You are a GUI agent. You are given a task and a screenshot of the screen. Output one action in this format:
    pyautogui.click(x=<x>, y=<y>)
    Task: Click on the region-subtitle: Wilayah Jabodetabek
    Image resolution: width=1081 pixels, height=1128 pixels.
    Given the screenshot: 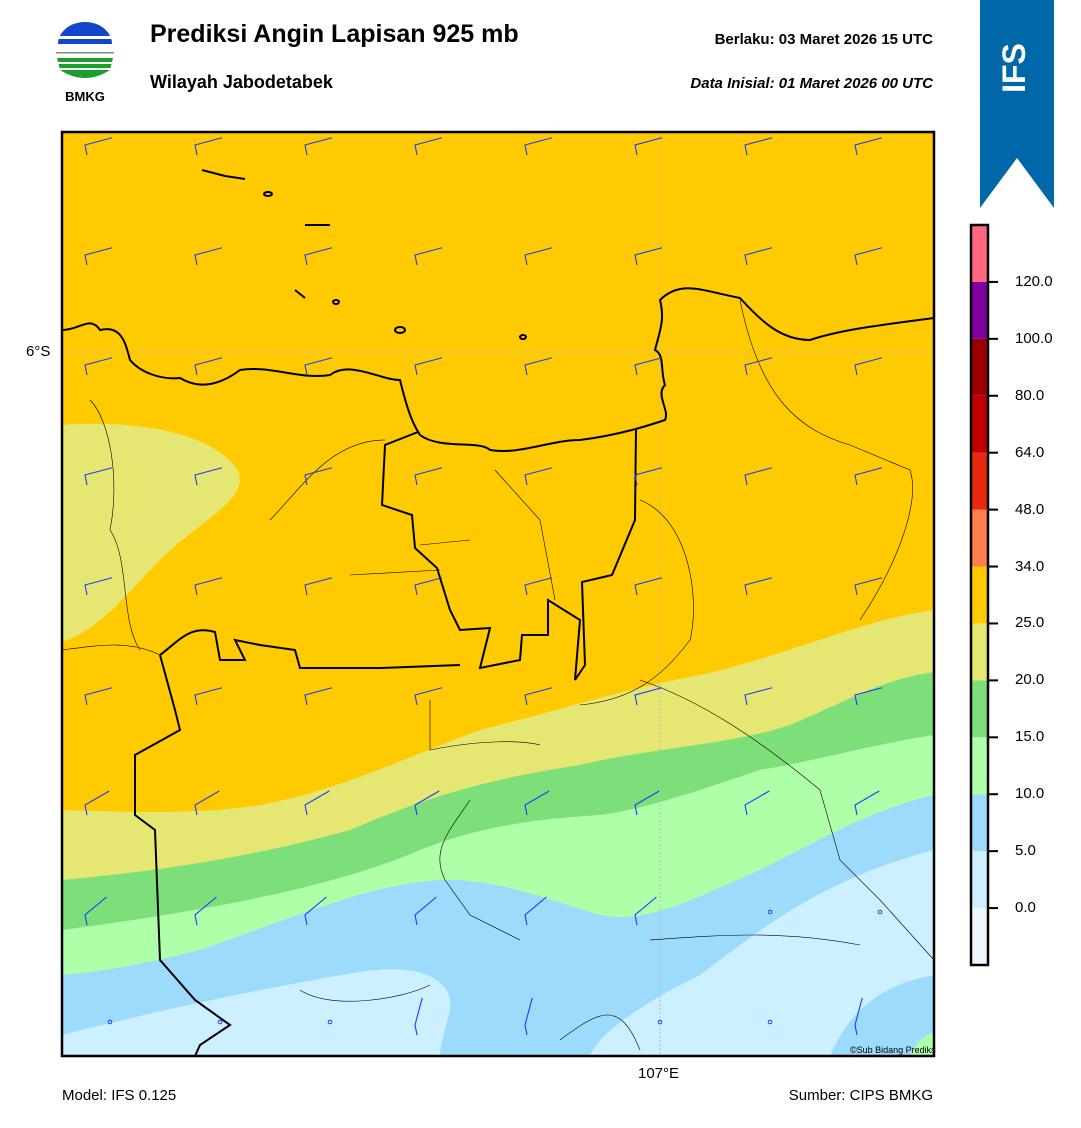 What is the action you would take?
    pyautogui.click(x=241, y=82)
    